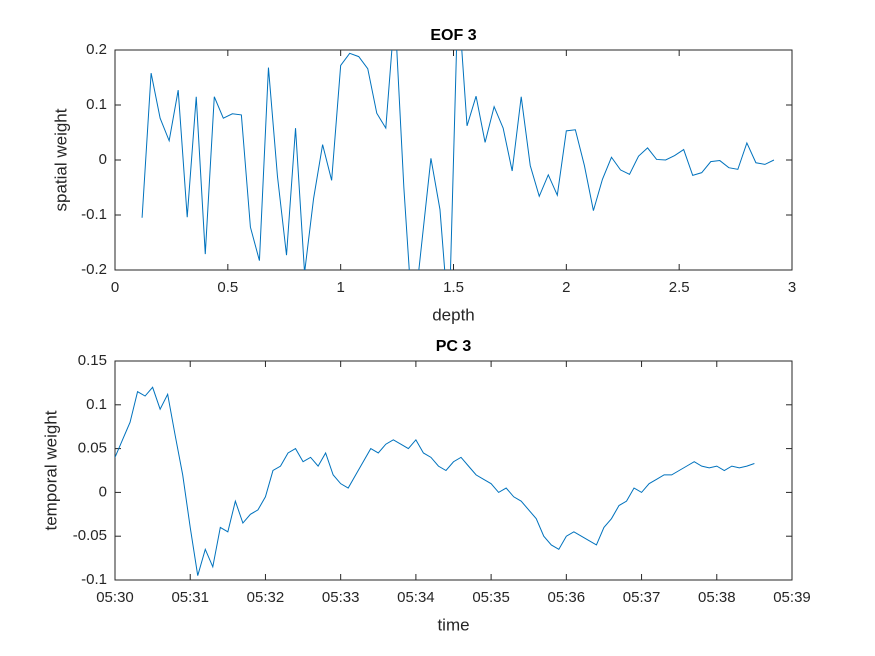 The width and height of the screenshot is (875, 656). Describe the element at coordinates (453, 35) in the screenshot. I see `chart-title: EOF 3` at that location.